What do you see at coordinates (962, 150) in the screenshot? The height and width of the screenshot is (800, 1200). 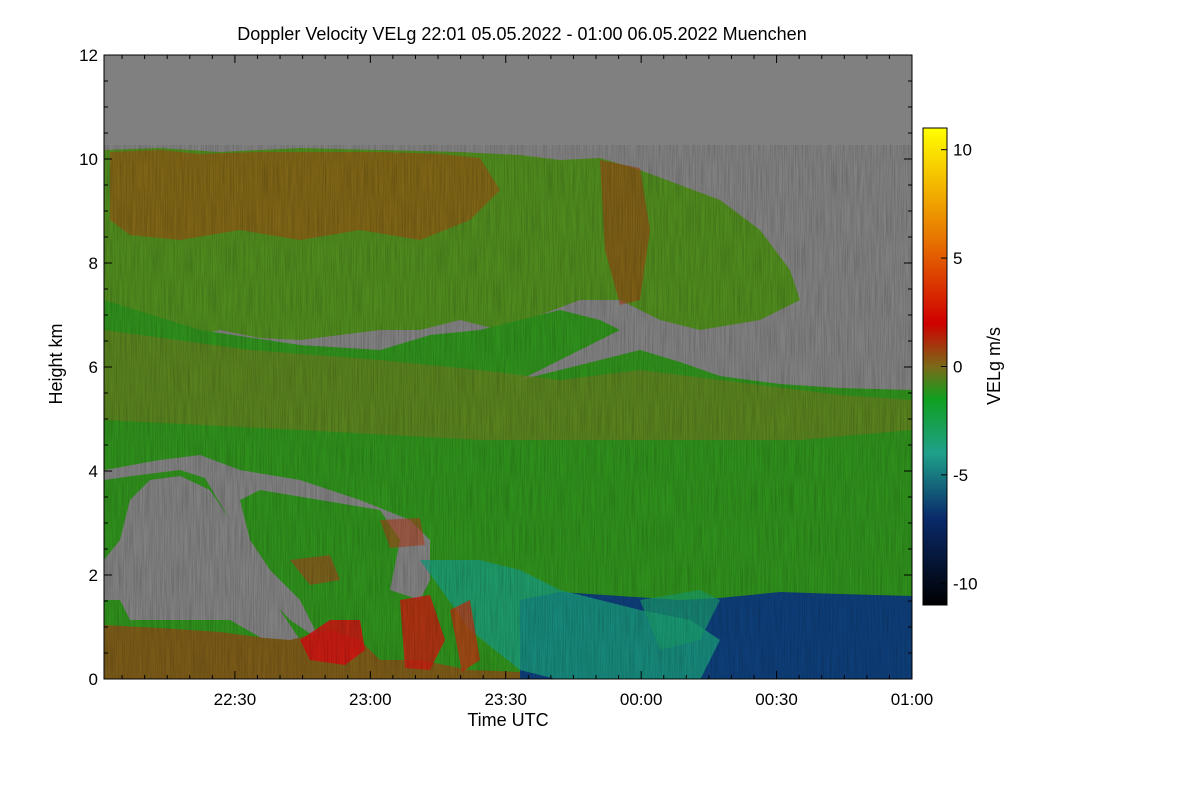 I see `colorbar-tick-label: 10` at bounding box center [962, 150].